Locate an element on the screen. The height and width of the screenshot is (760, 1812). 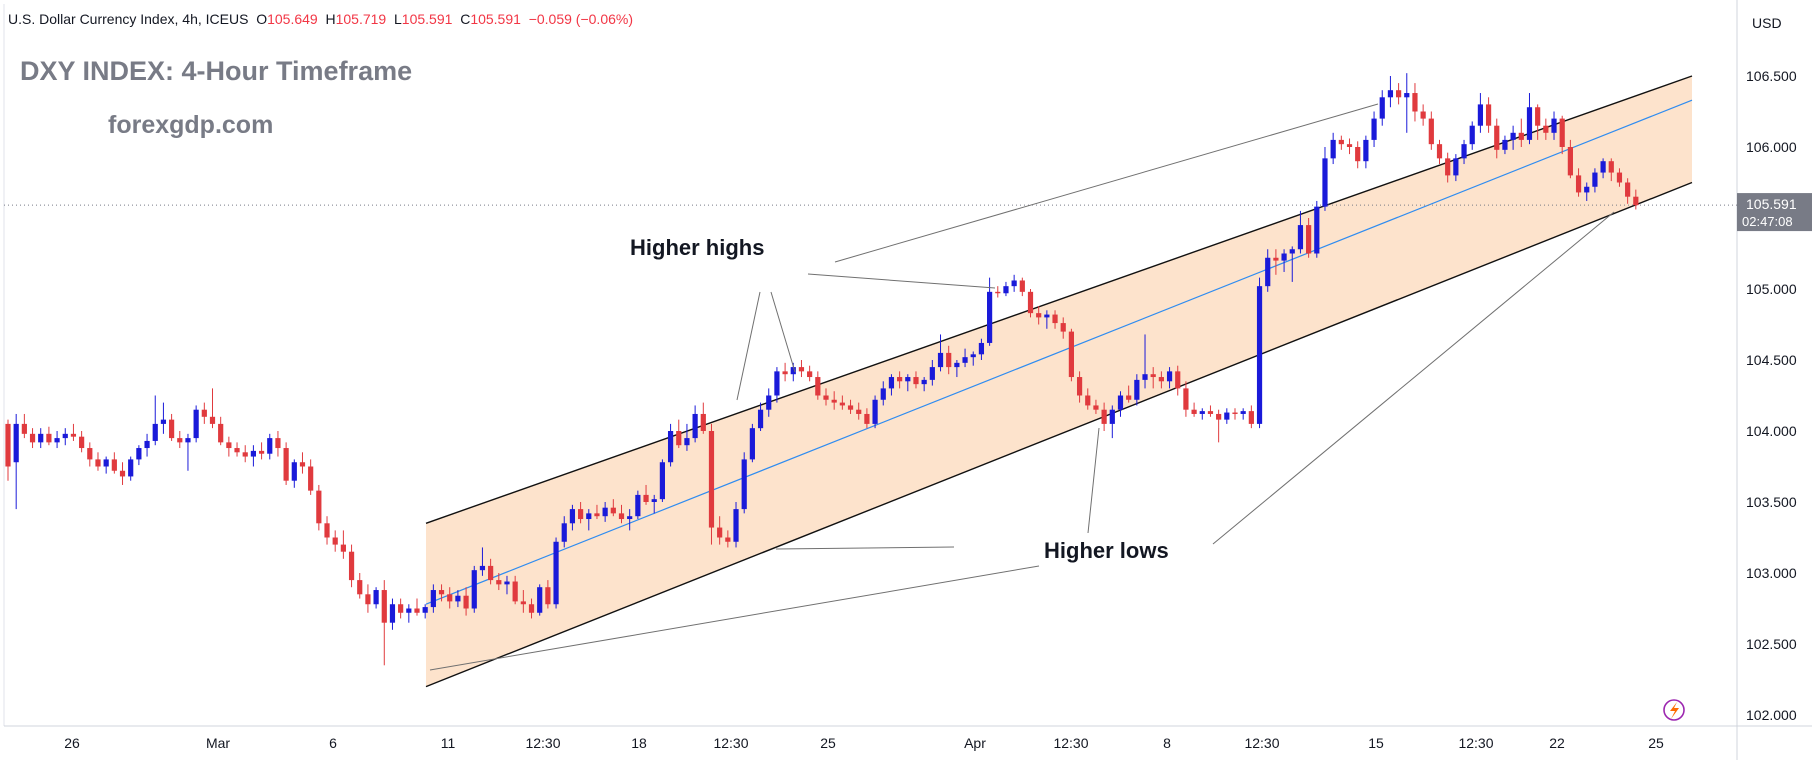
time-tick-label: 11 is located at coordinates (448, 743).